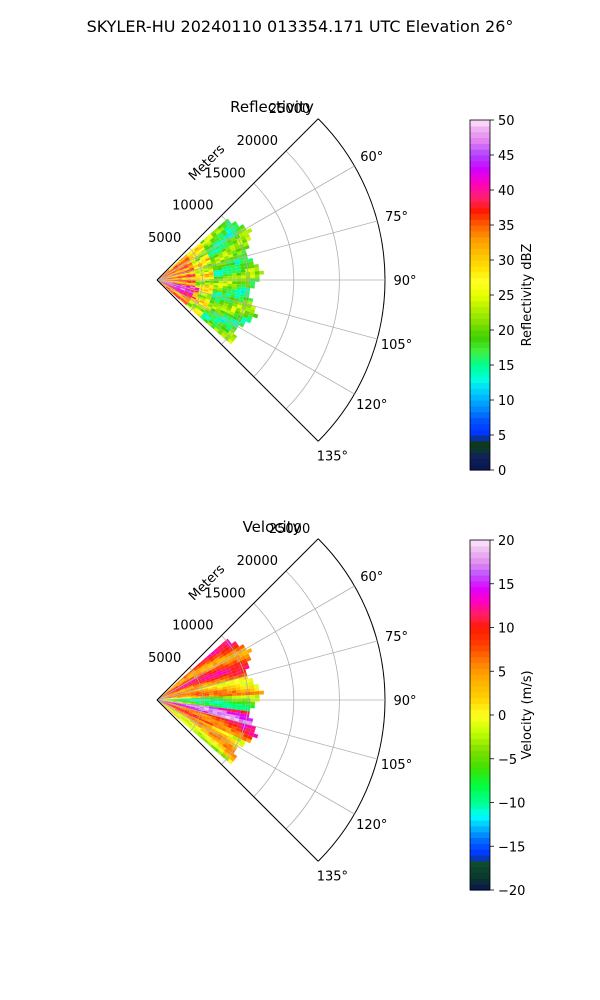 This screenshot has width=600, height=1000. What do you see at coordinates (271, 280) in the screenshot?
I see `reflectivity-grid` at bounding box center [271, 280].